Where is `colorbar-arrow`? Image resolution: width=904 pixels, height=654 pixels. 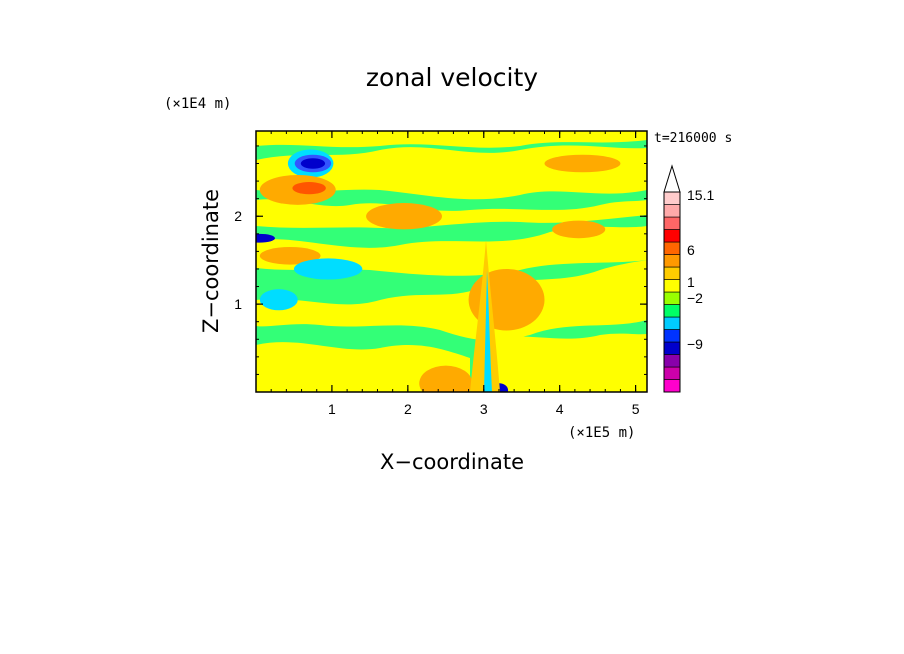
colorbar-arrow is located at coordinates (672, 178).